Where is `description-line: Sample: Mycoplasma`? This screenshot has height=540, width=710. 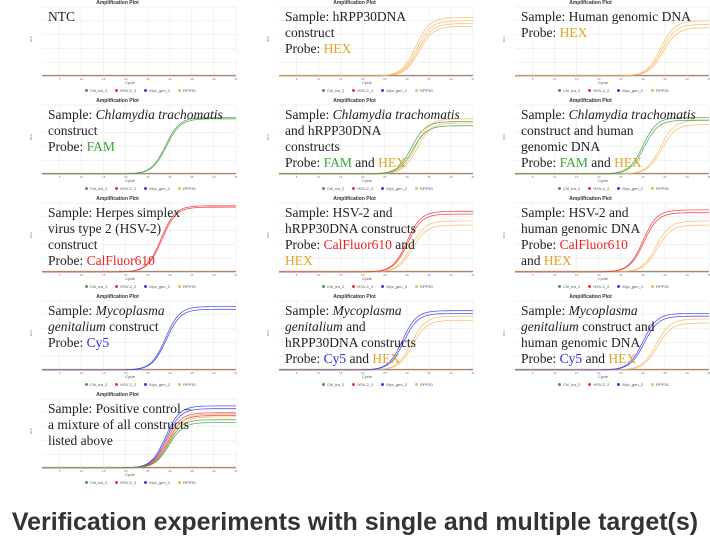
description-line: Sample: Mycoplasma is located at coordinates (587, 311).